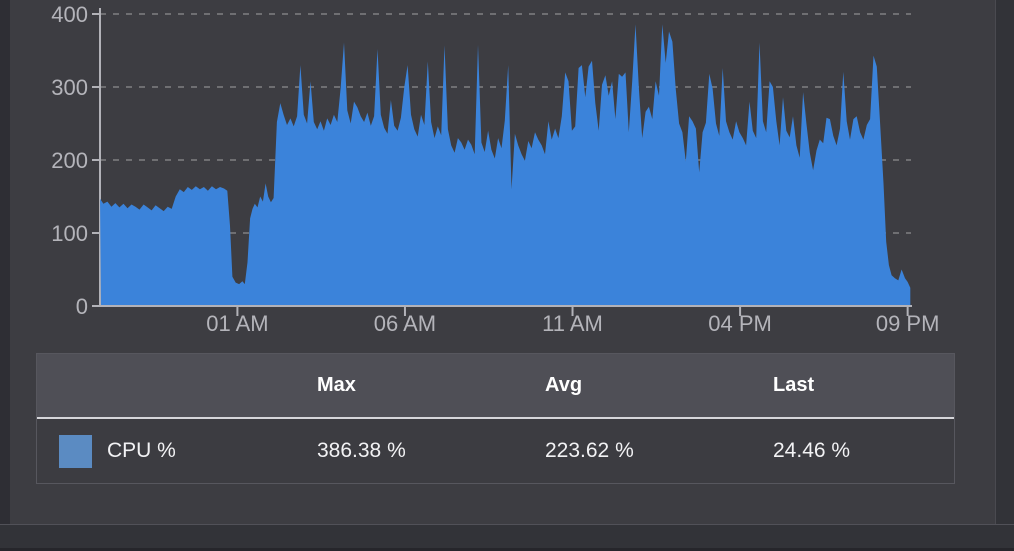 This screenshot has width=1014, height=551. Describe the element at coordinates (1004, 275) in the screenshot. I see `right-edge-strip` at that location.